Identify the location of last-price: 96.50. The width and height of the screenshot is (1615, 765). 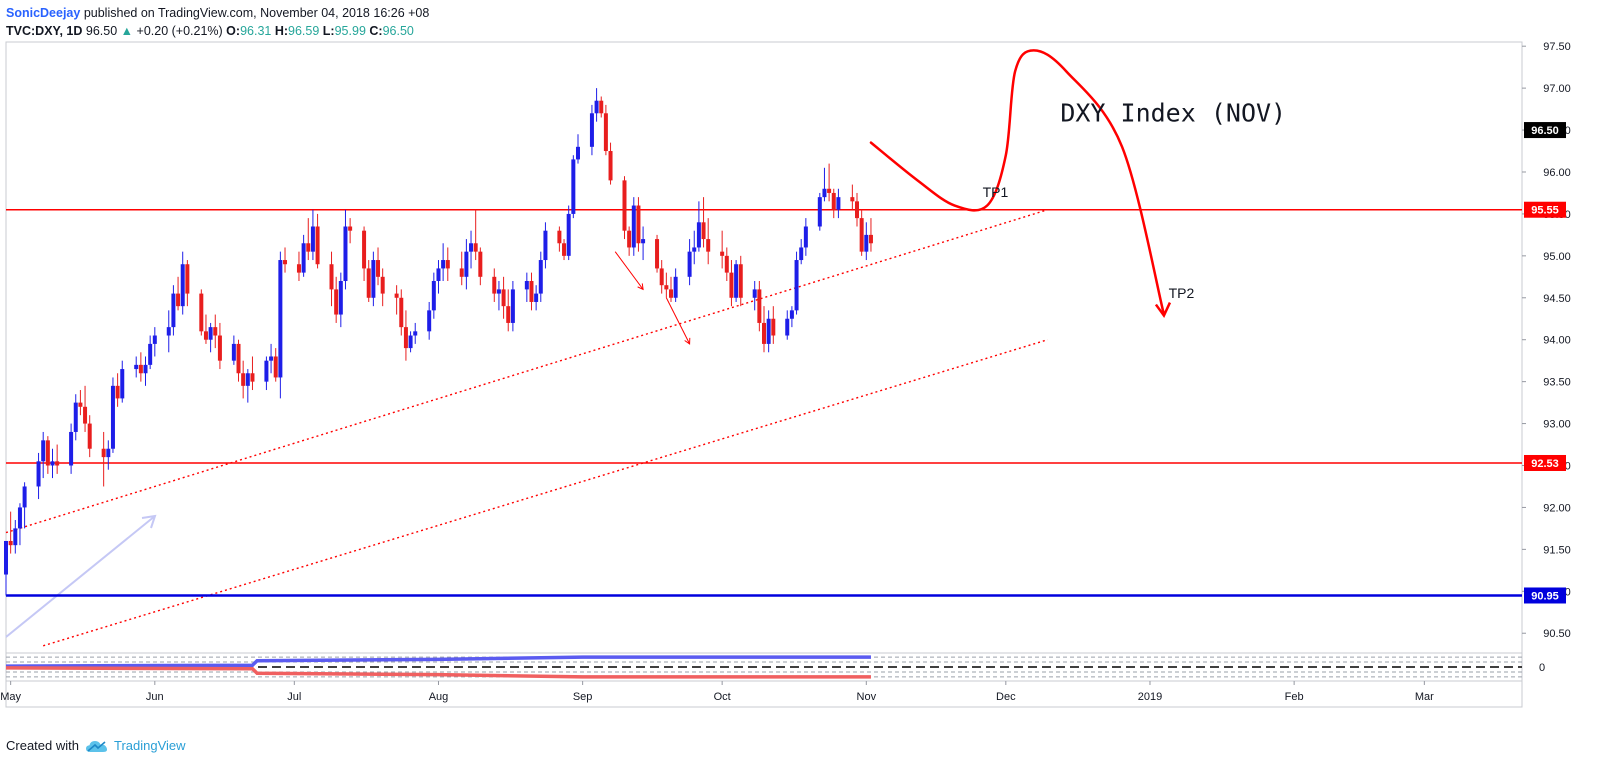
(101, 31).